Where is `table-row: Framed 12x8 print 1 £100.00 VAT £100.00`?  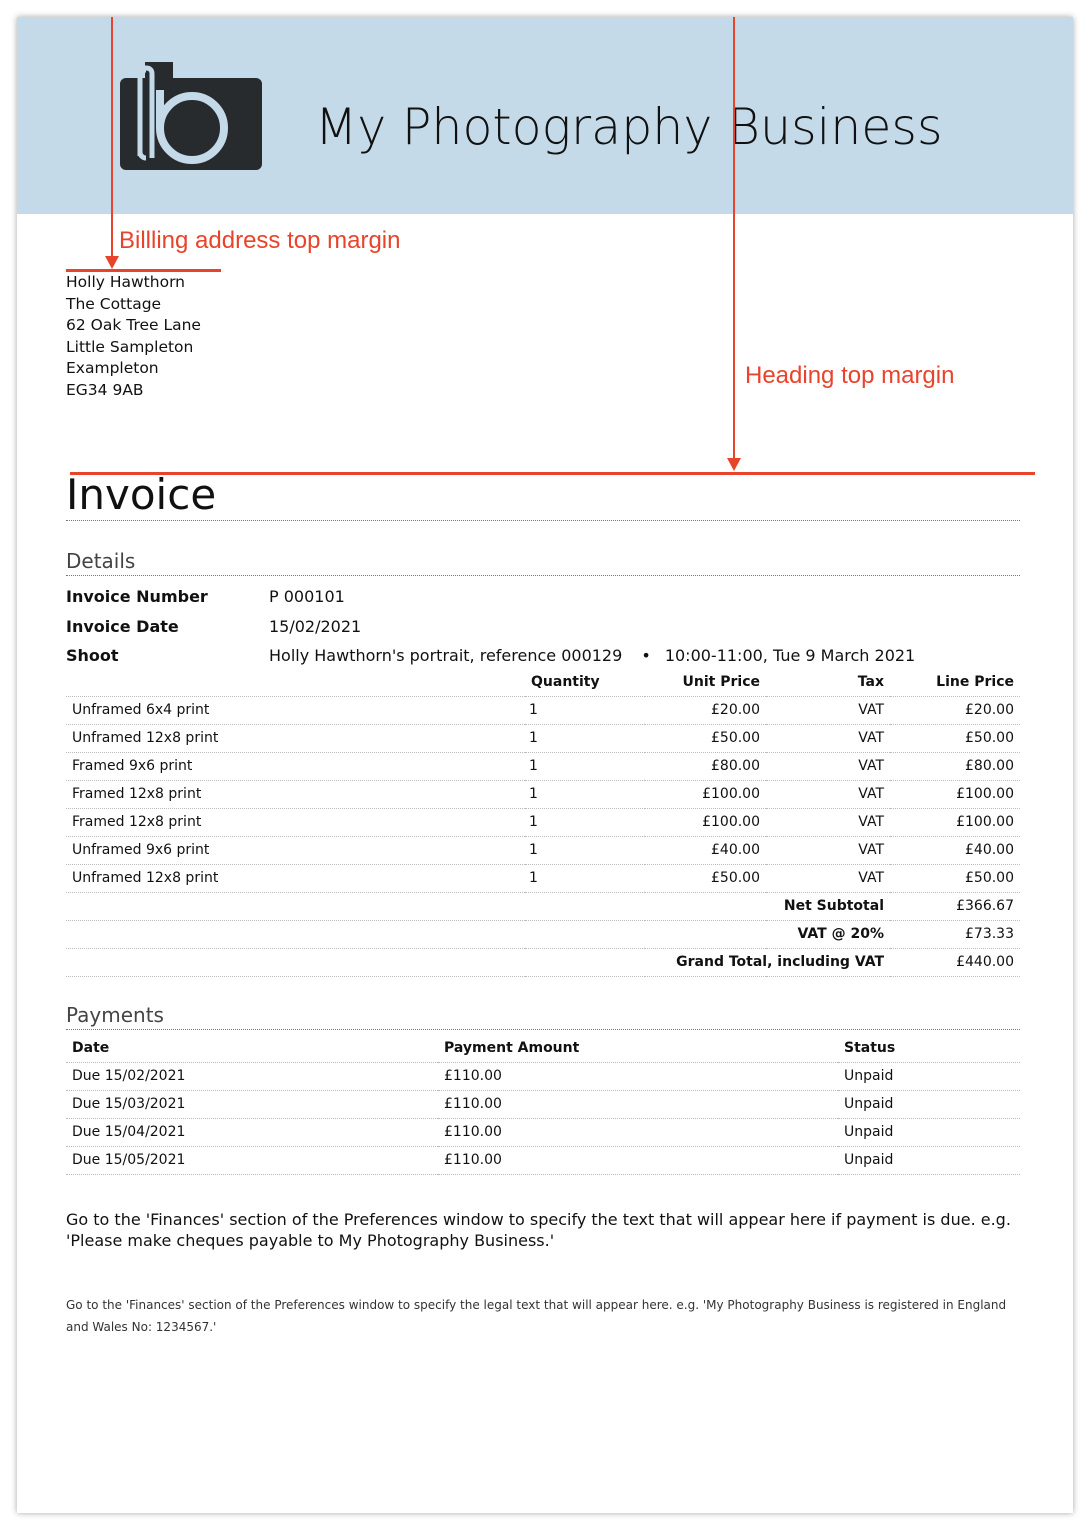 table-row: Framed 12x8 print 1 £100.00 VAT £100.00 is located at coordinates (543, 822).